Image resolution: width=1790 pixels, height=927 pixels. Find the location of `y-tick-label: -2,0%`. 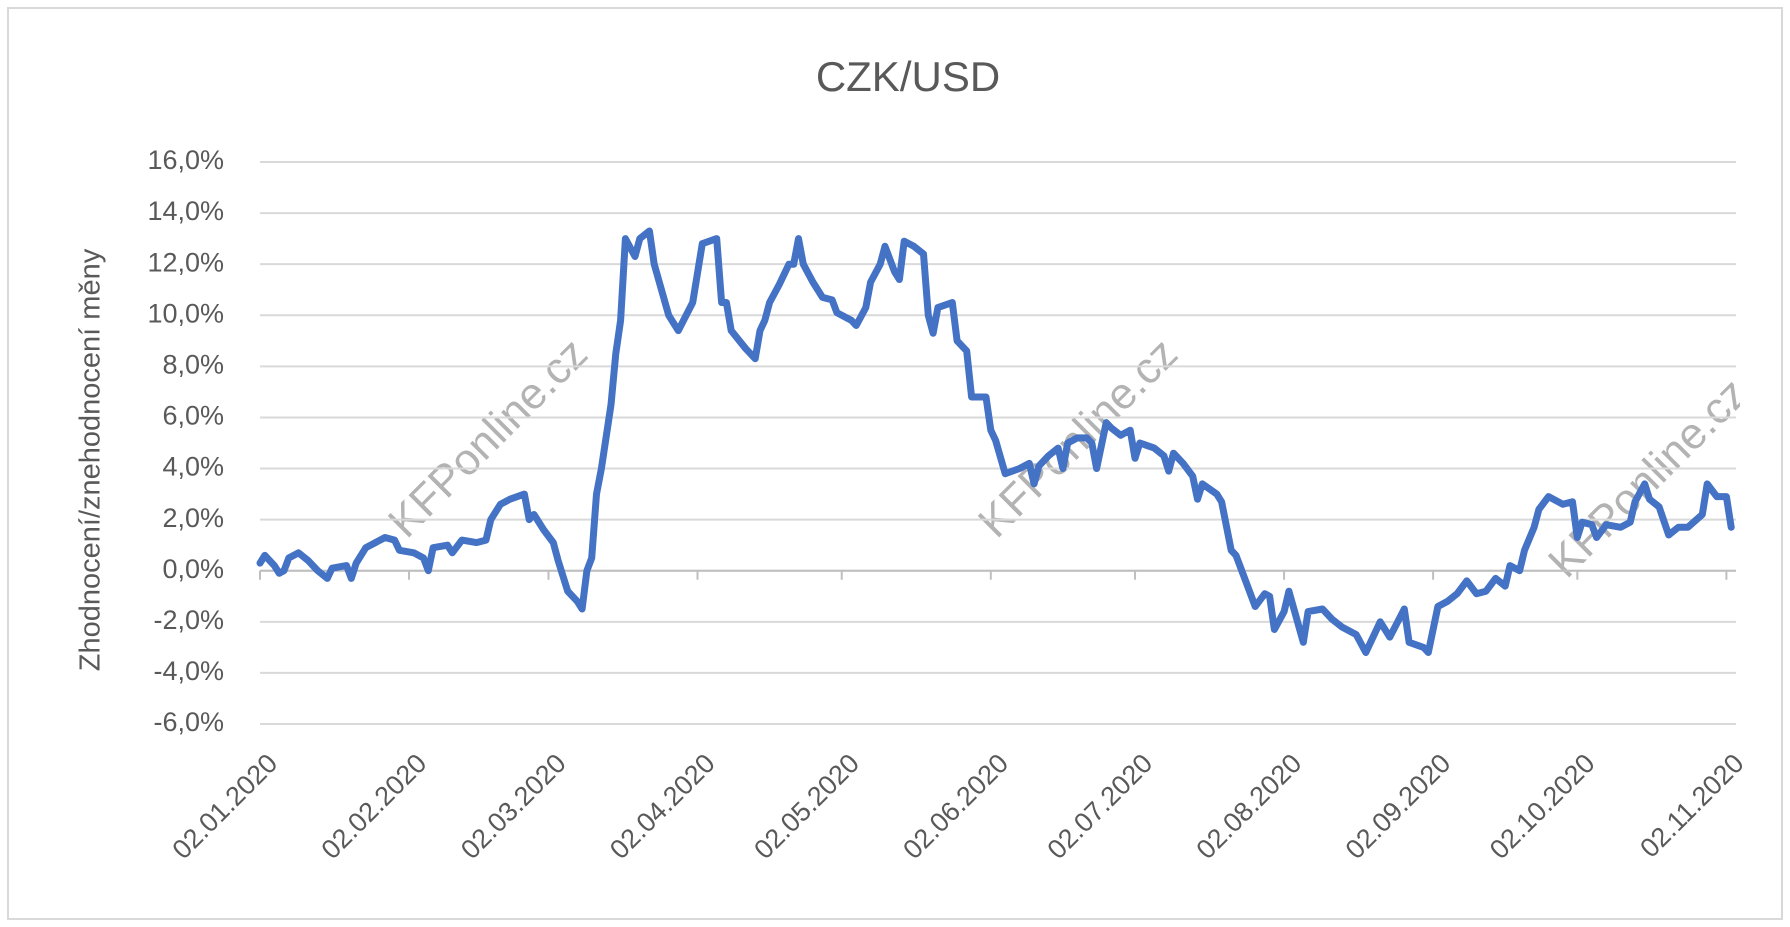

y-tick-label: -2,0% is located at coordinates (188, 620).